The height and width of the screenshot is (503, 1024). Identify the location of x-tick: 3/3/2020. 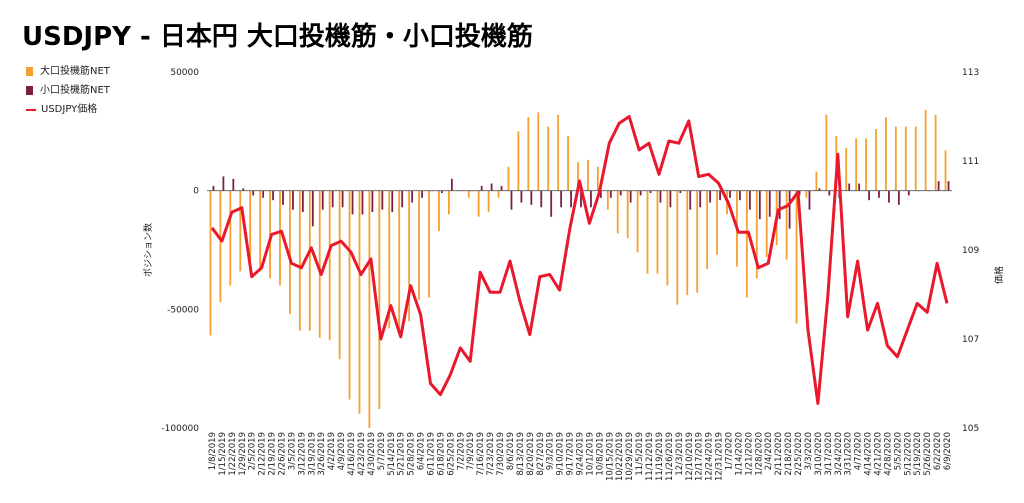
(809, 451).